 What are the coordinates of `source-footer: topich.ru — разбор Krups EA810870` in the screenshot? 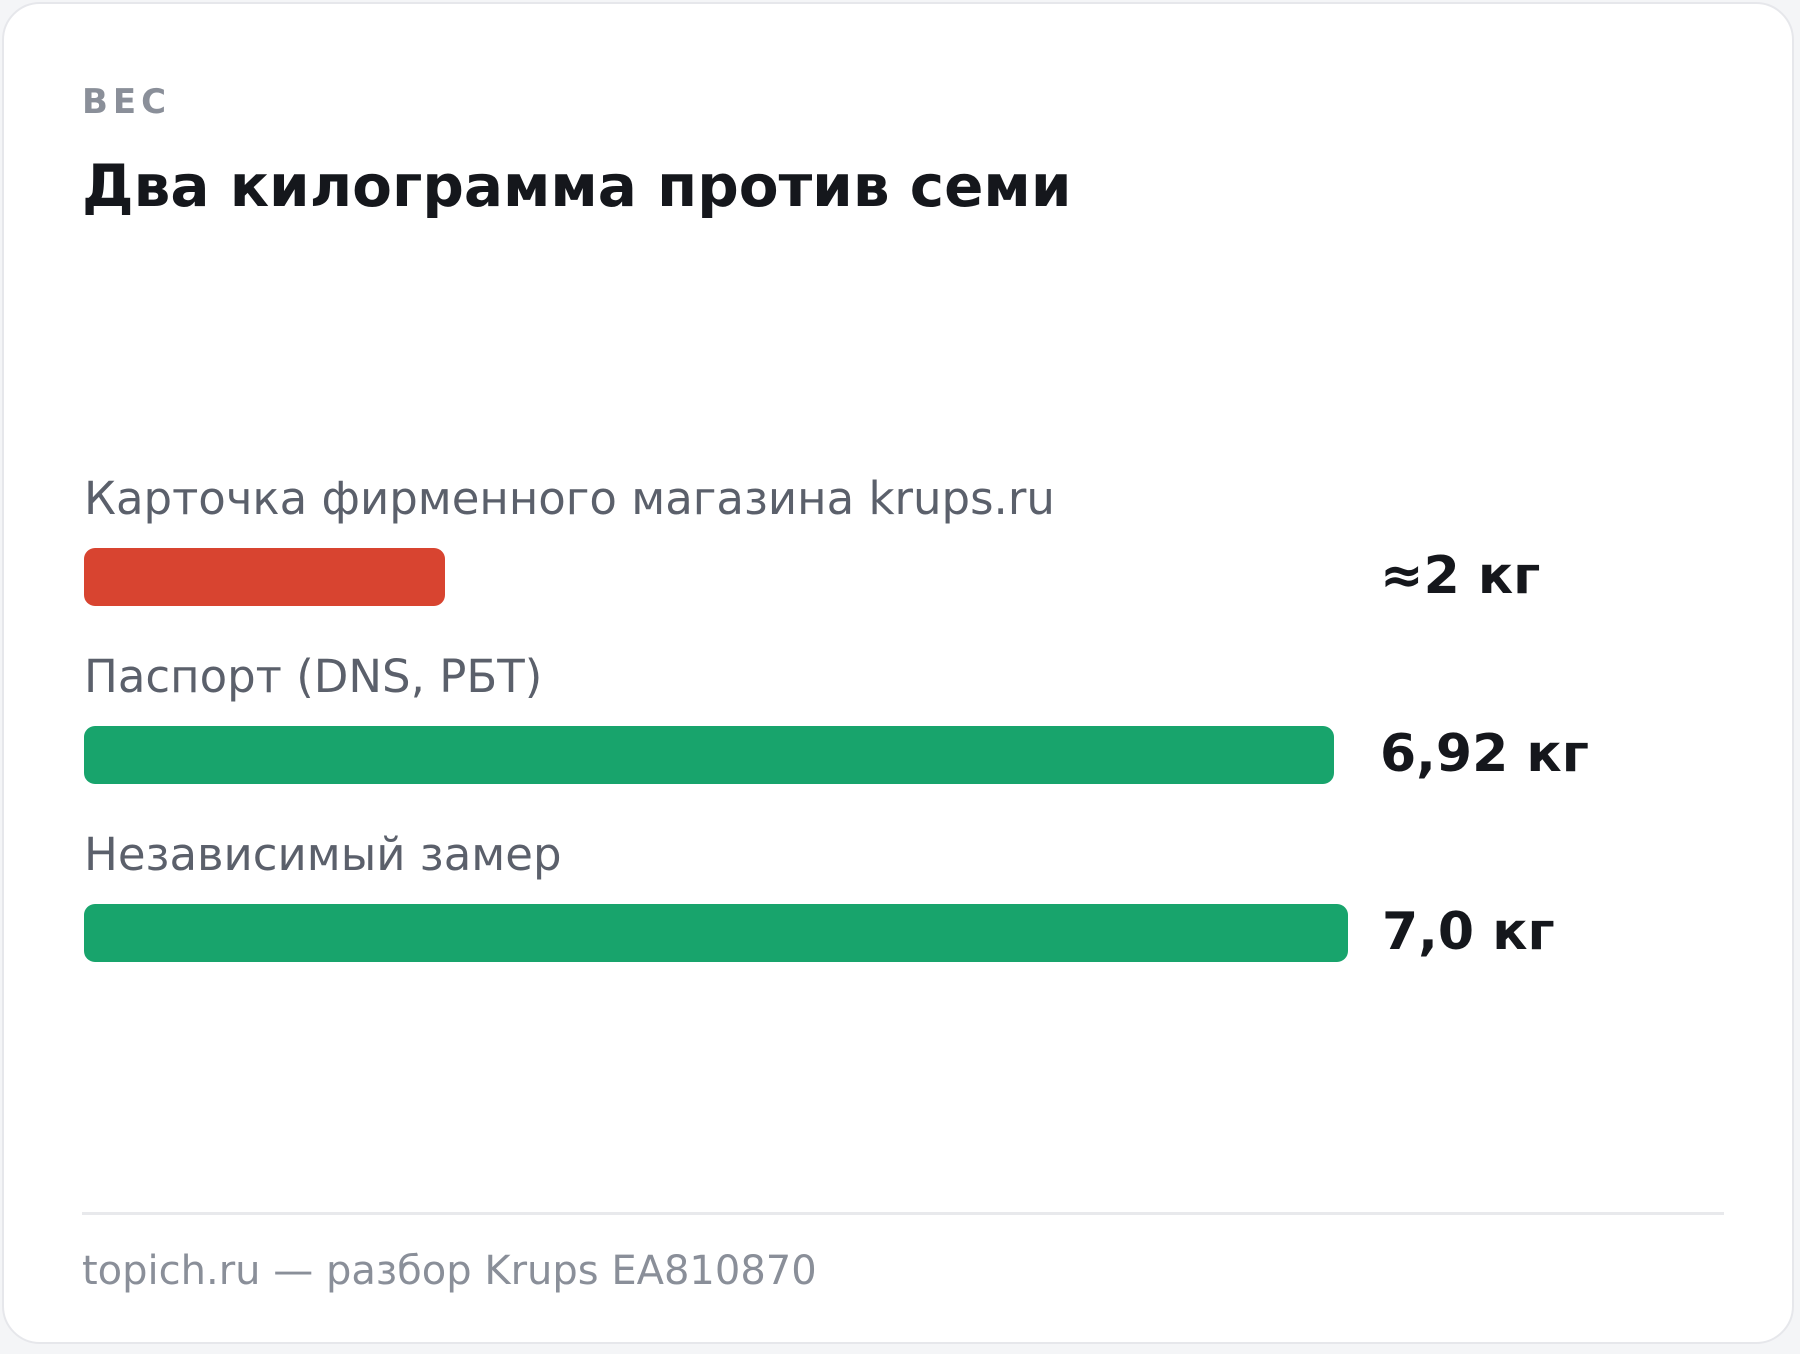 It's located at (449, 1271).